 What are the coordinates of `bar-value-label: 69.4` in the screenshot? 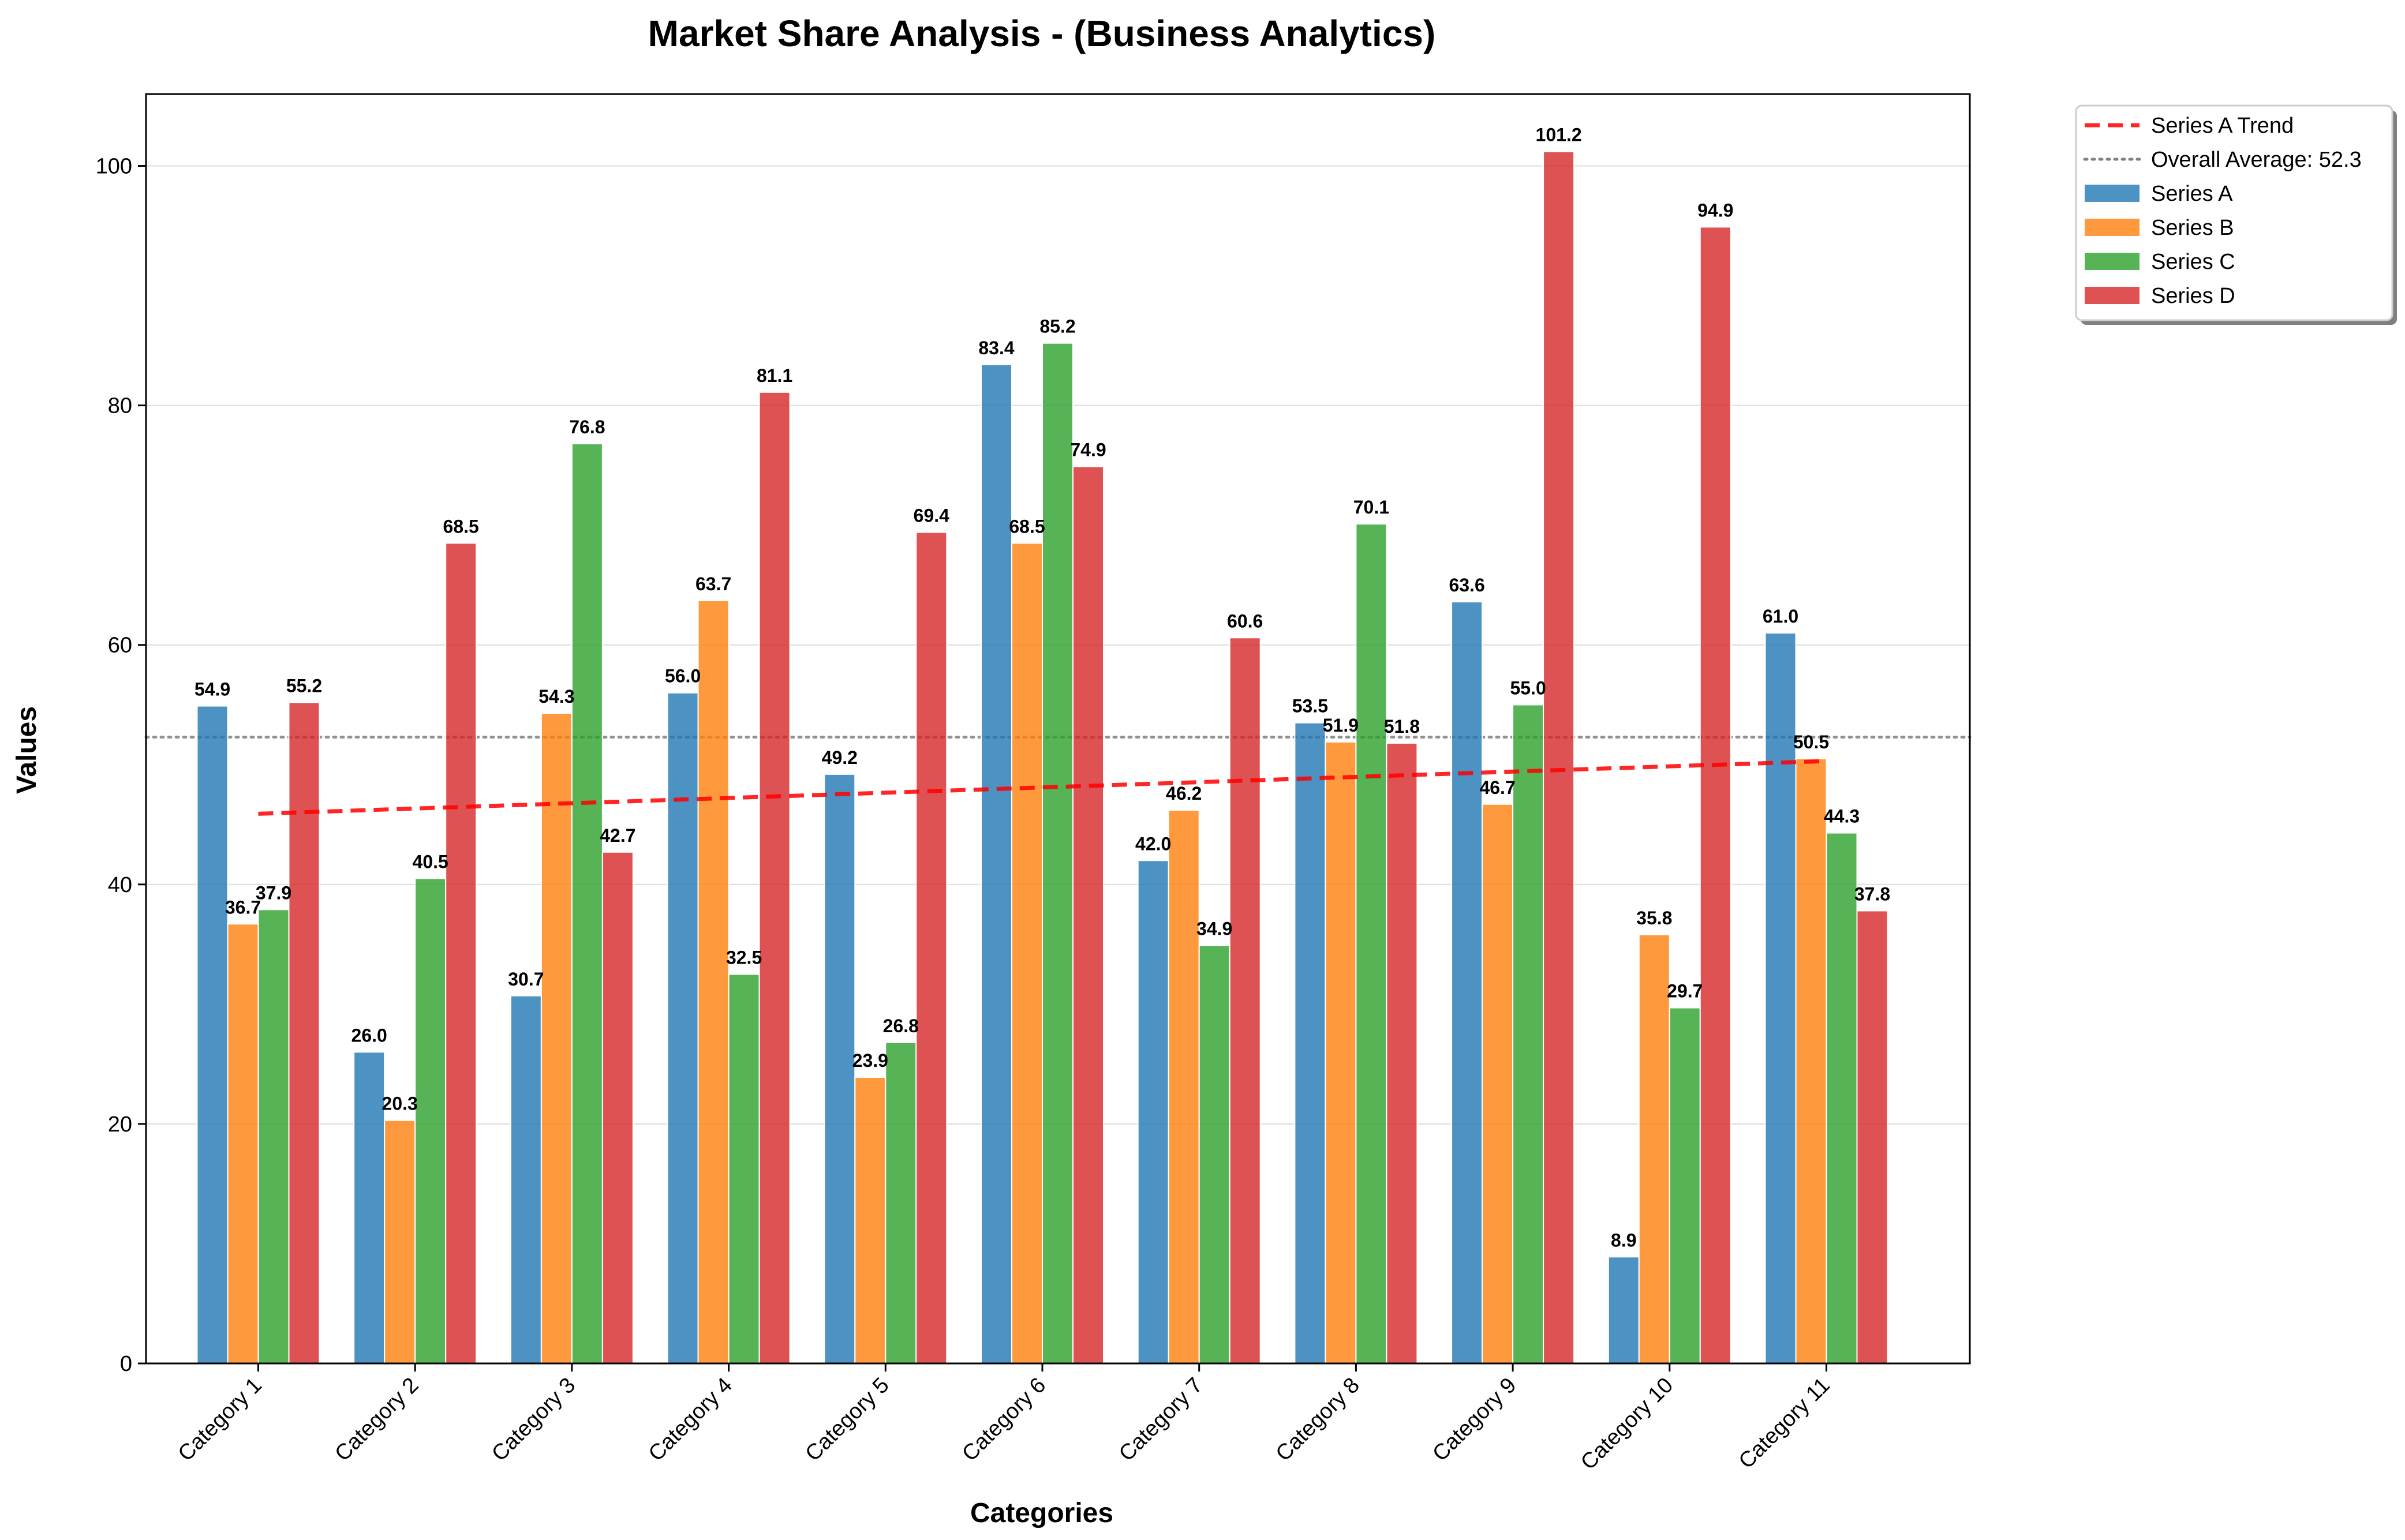 It's located at (931, 515).